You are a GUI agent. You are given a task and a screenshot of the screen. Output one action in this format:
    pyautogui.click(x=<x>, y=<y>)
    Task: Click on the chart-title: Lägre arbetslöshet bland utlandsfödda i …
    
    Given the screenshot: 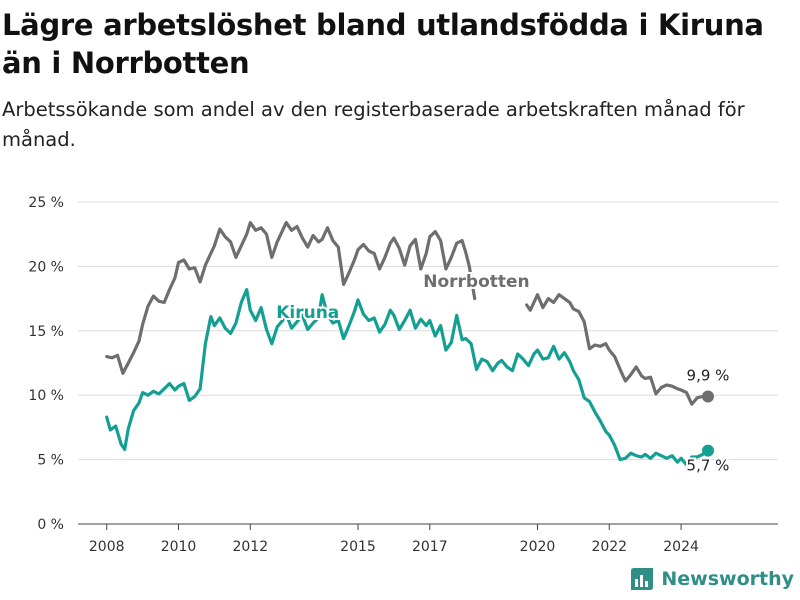 What is the action you would take?
    pyautogui.click(x=383, y=44)
    